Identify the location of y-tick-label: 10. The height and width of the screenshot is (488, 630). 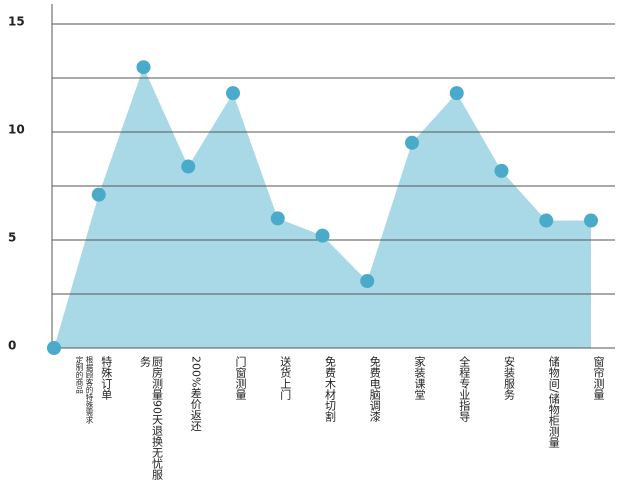
(16, 130).